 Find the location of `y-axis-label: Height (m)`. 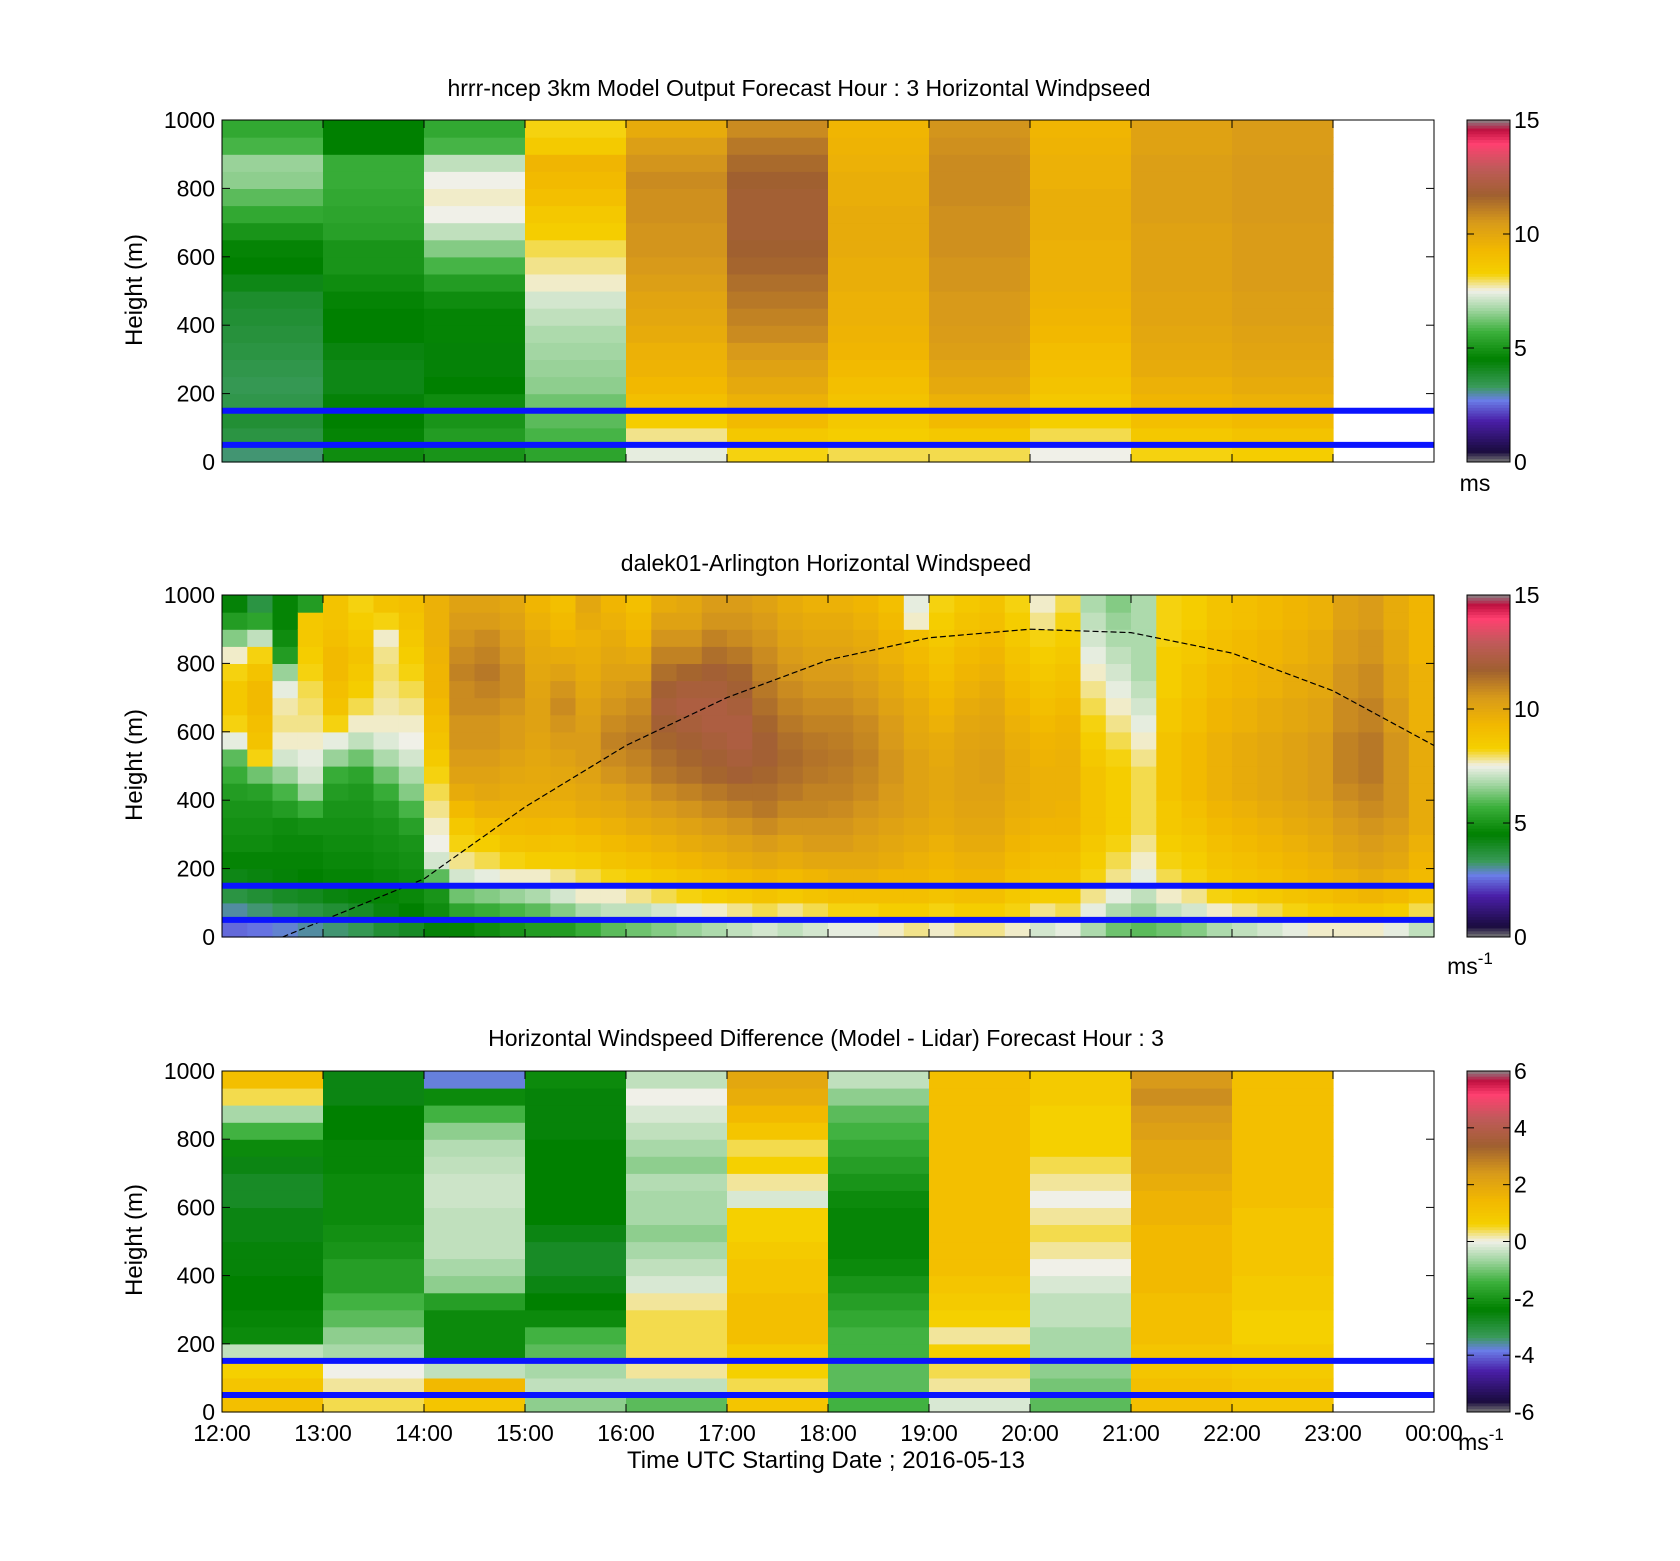

y-axis-label: Height (m) is located at coordinates (134, 1240).